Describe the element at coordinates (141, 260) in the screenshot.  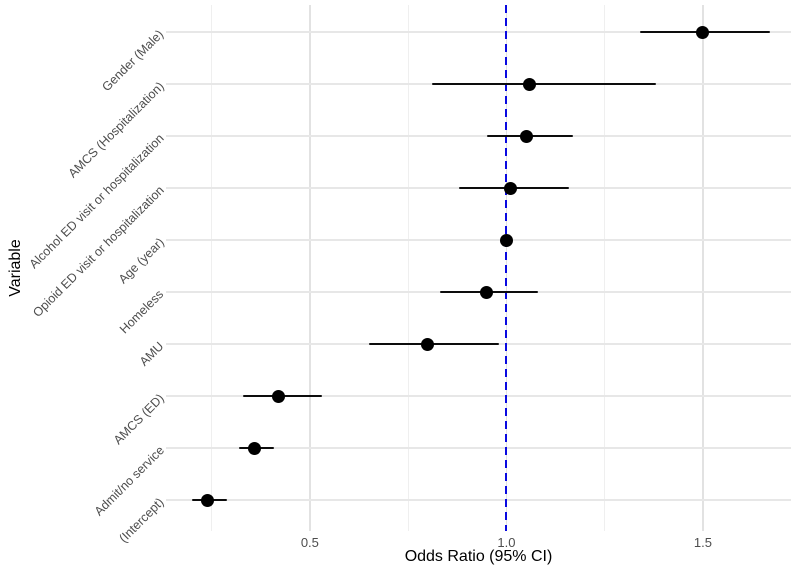
I see `y-axis-label: Age (year)` at that location.